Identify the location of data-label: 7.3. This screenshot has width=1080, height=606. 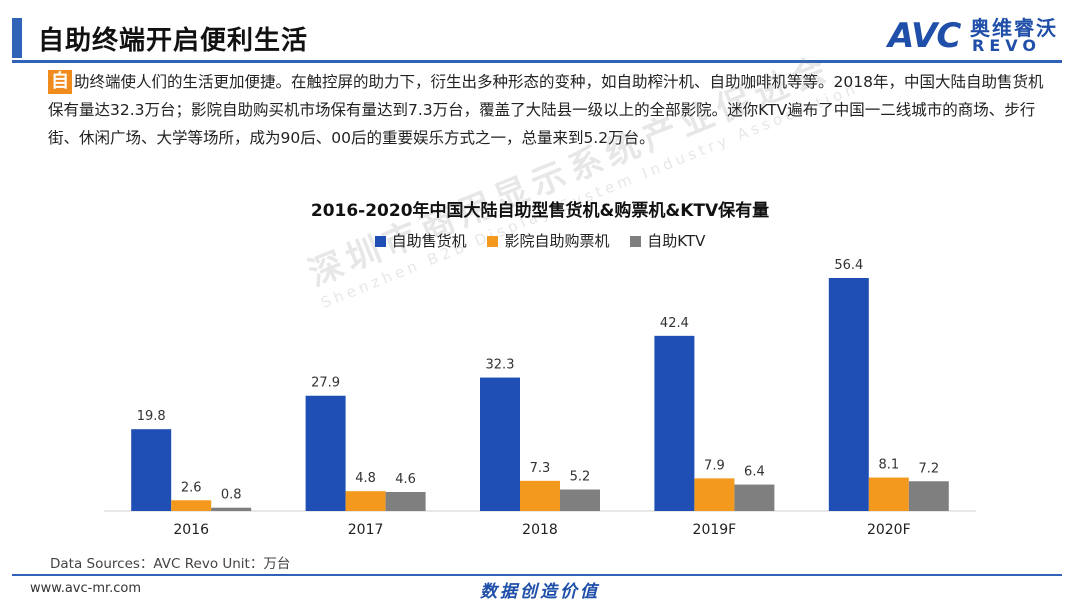
(540, 468).